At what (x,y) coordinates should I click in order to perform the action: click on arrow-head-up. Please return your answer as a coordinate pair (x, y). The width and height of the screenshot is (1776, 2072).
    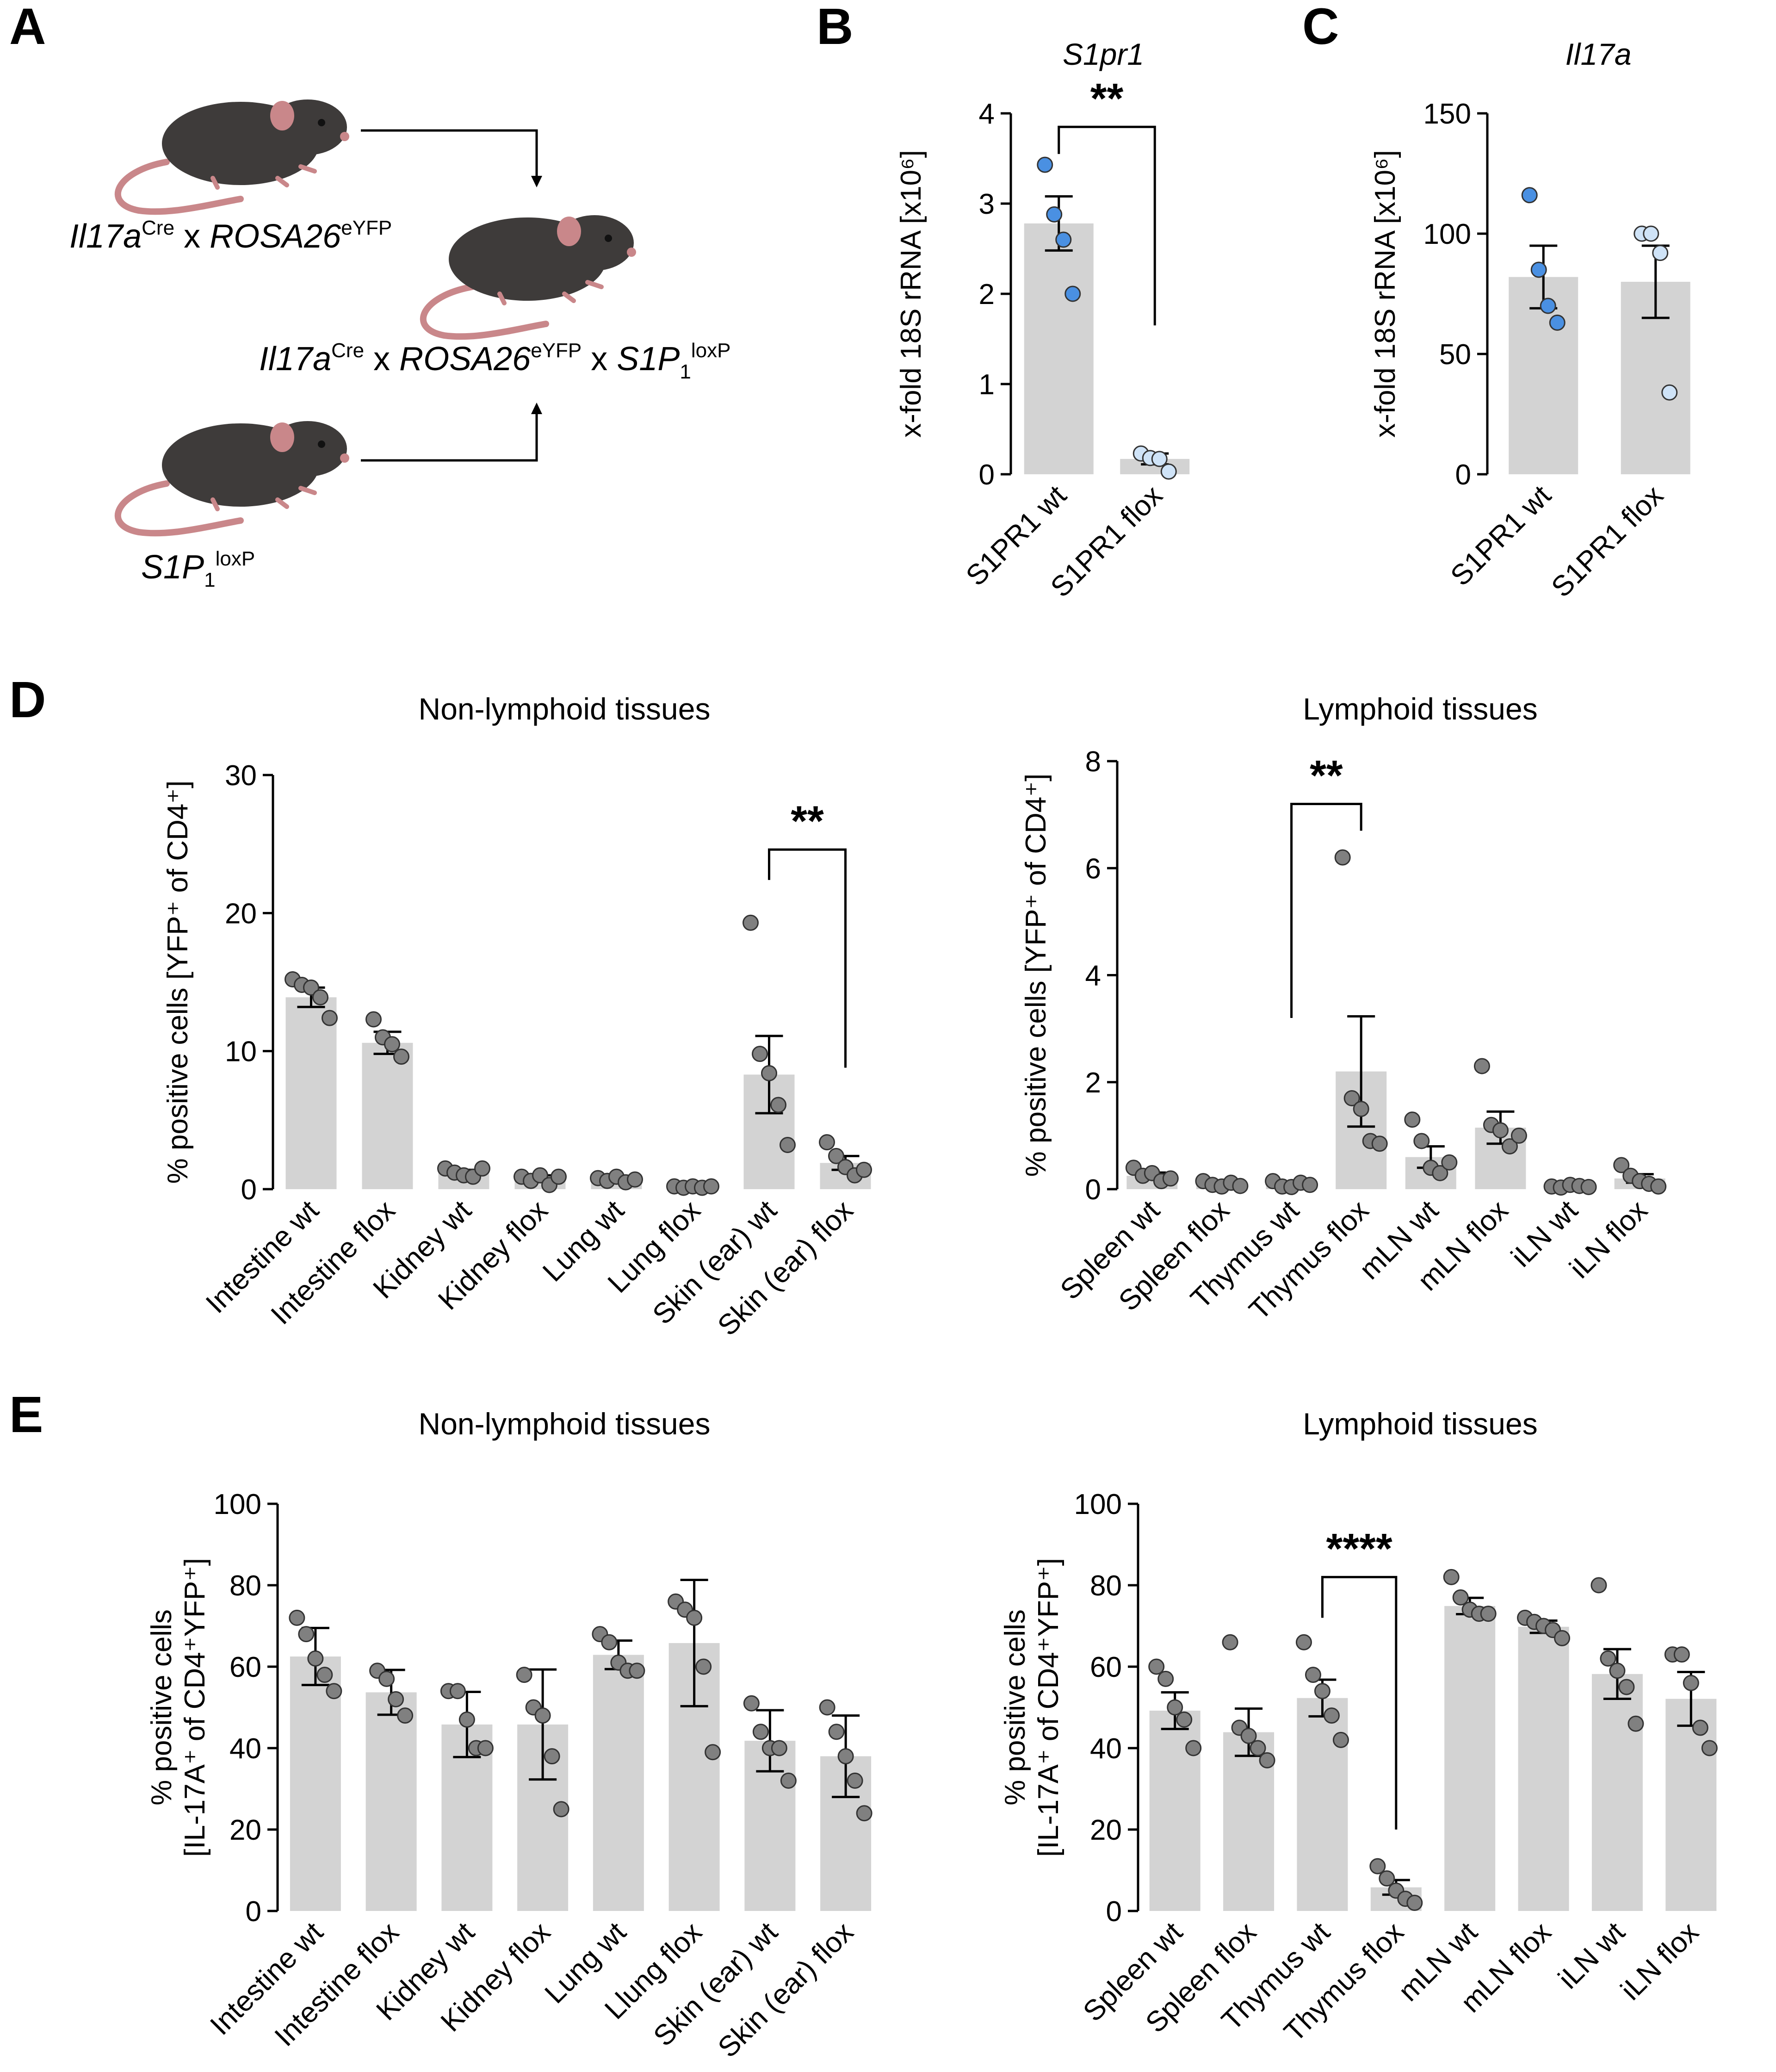
    Looking at the image, I should click on (536, 408).